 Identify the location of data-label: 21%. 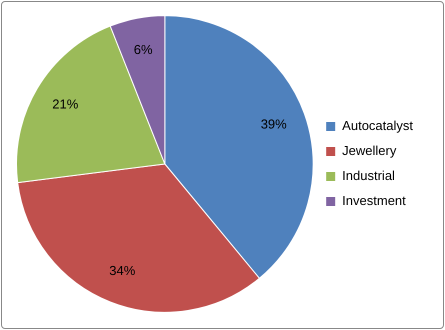
(65, 104).